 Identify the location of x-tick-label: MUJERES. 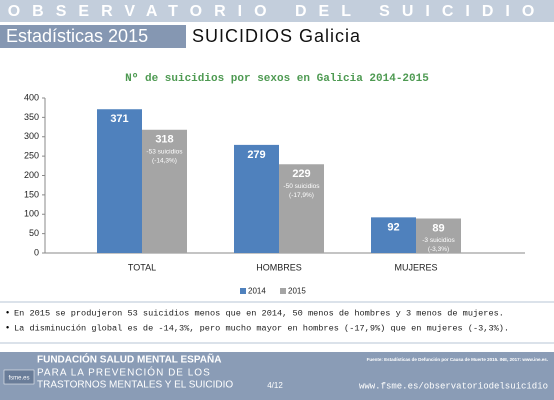
(415, 267).